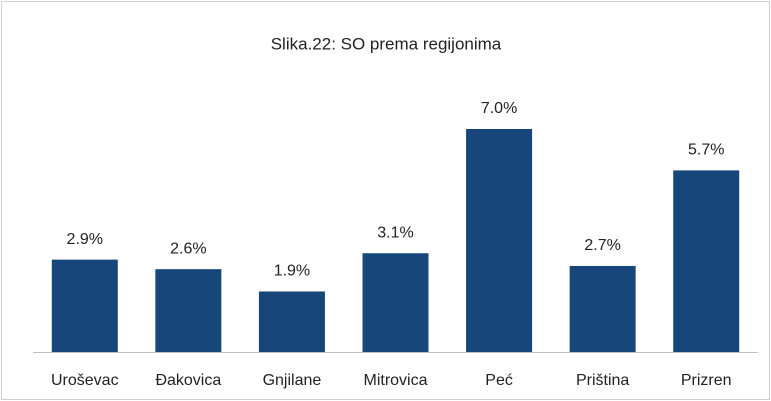  I want to click on x-tick-label: Priština, so click(602, 380).